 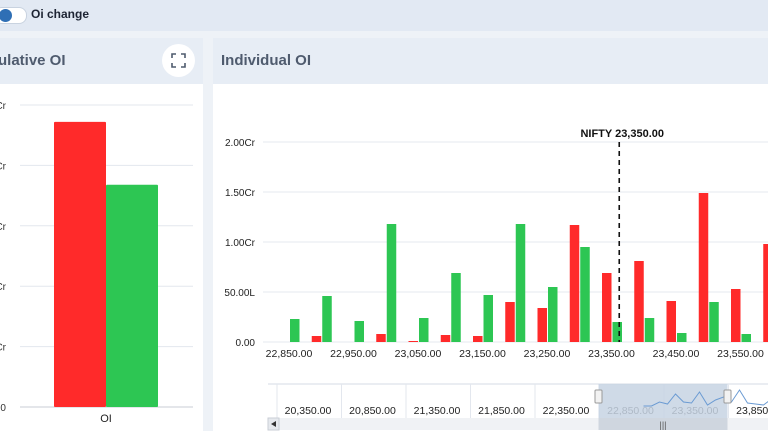 I want to click on y-tick-label: 50.00L, so click(x=239, y=293).